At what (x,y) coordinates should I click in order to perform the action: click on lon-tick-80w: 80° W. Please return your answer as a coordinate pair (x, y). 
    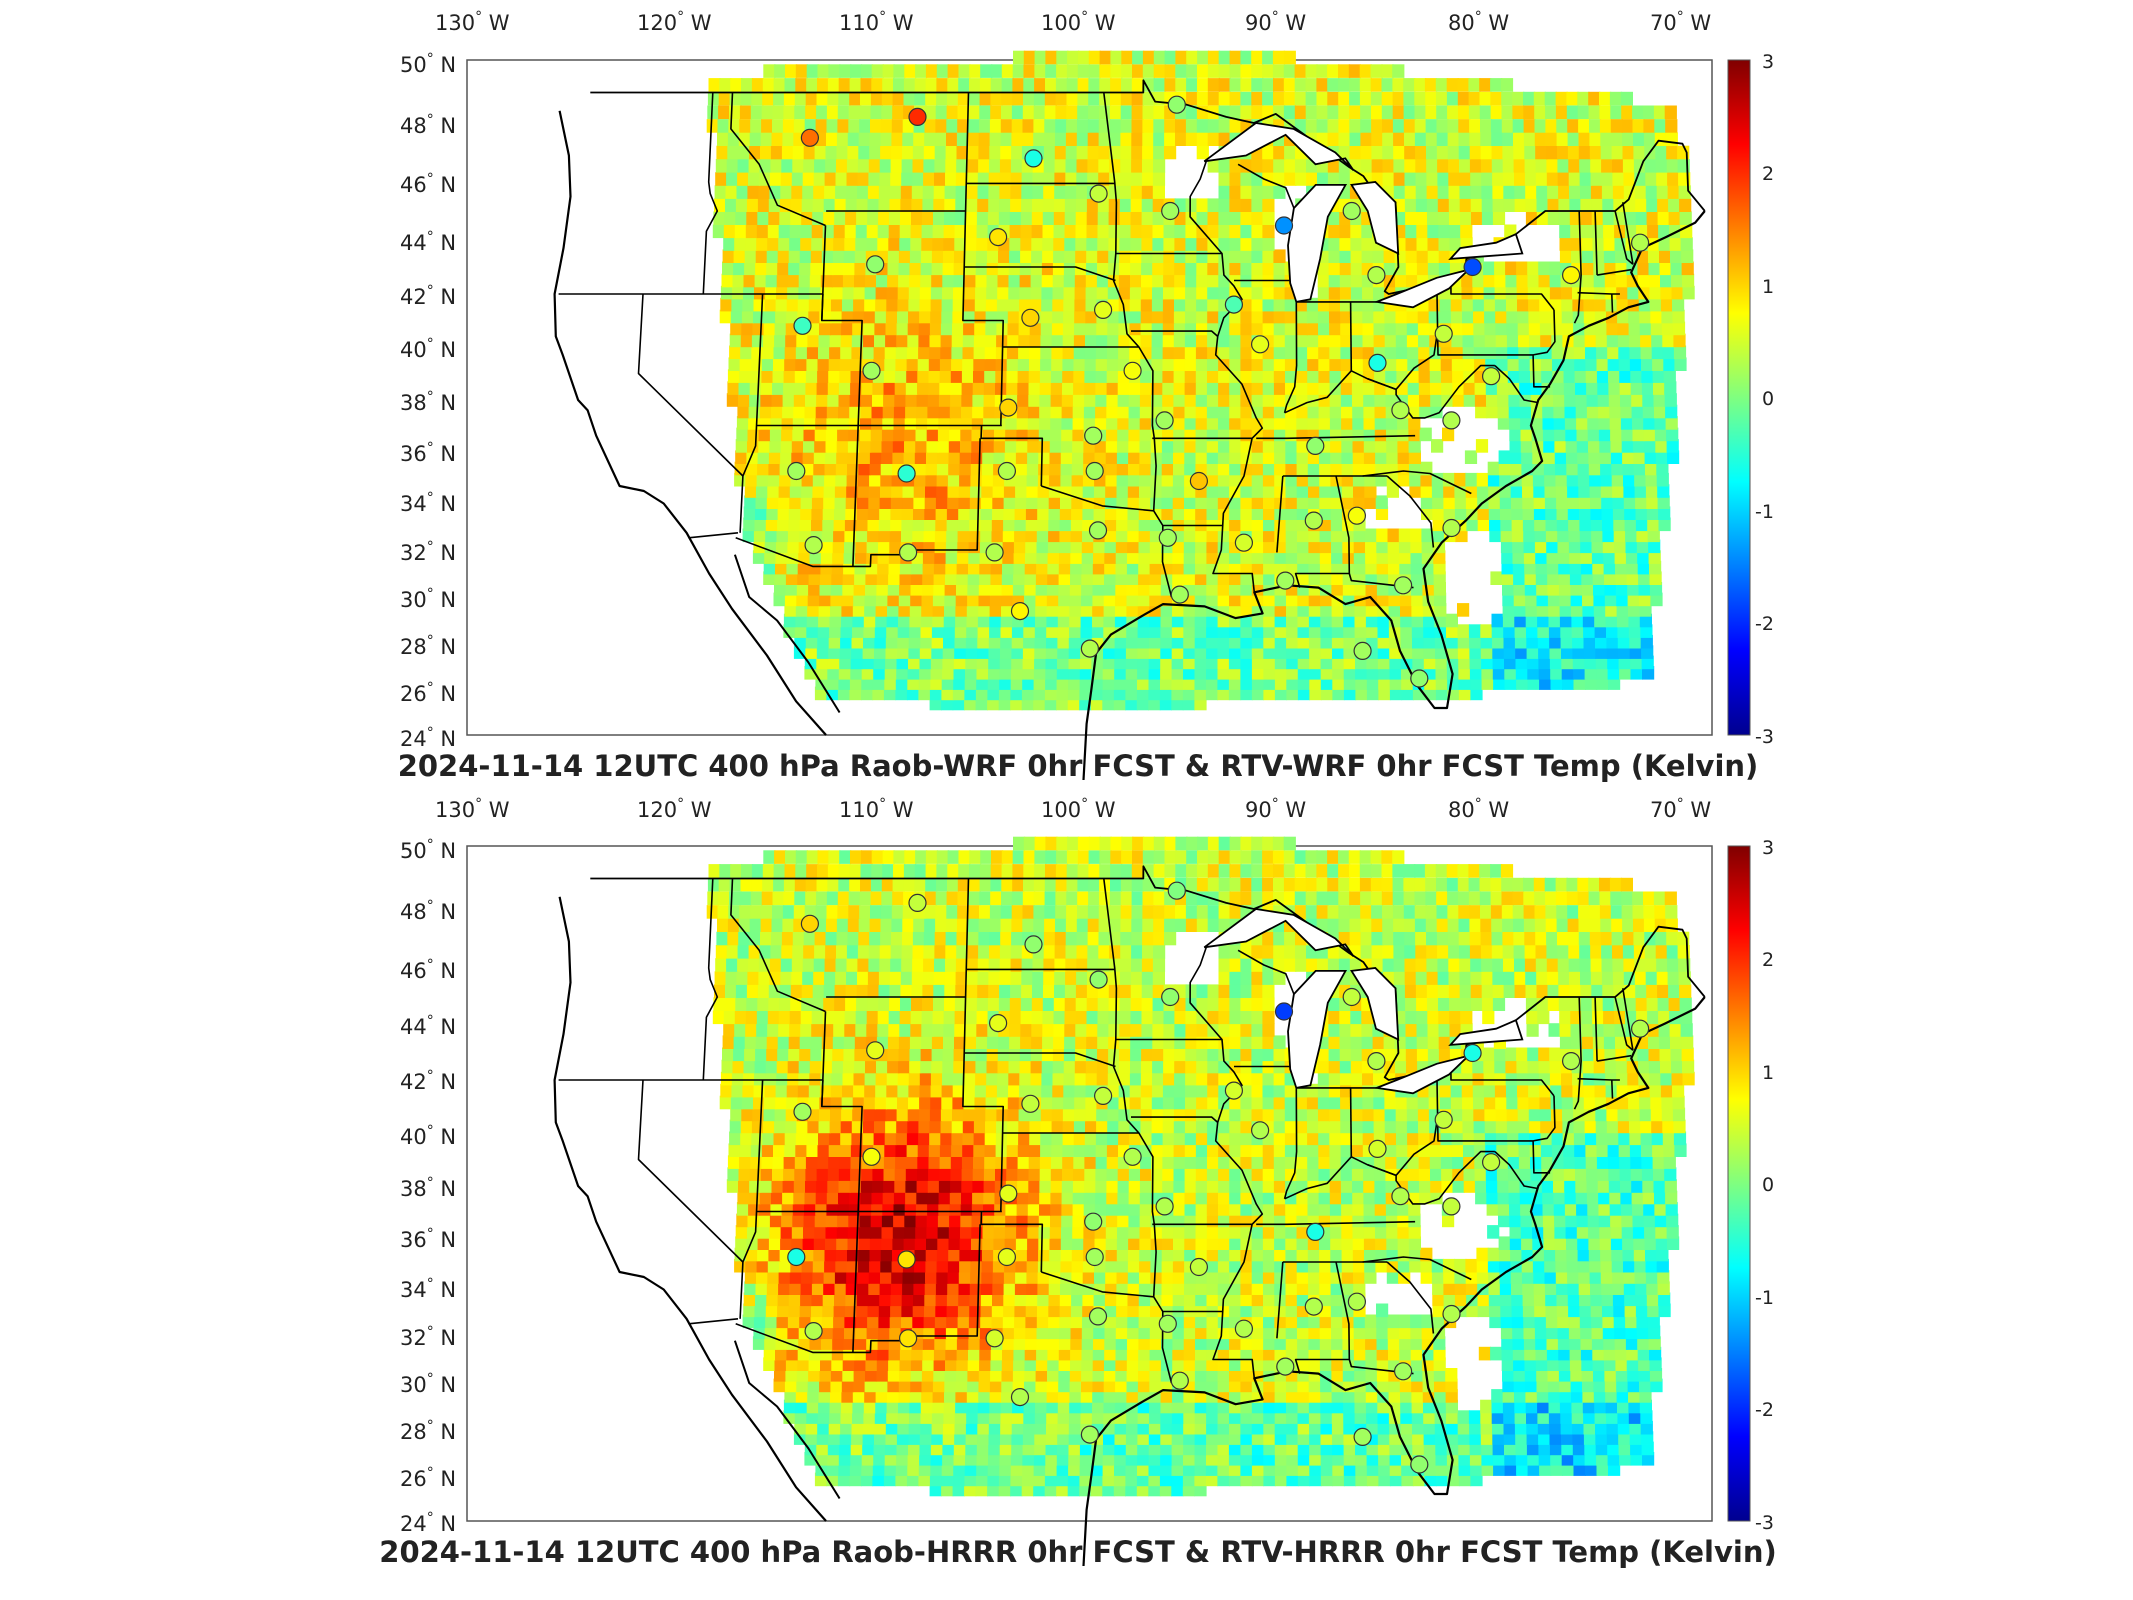
    Looking at the image, I should click on (1478, 809).